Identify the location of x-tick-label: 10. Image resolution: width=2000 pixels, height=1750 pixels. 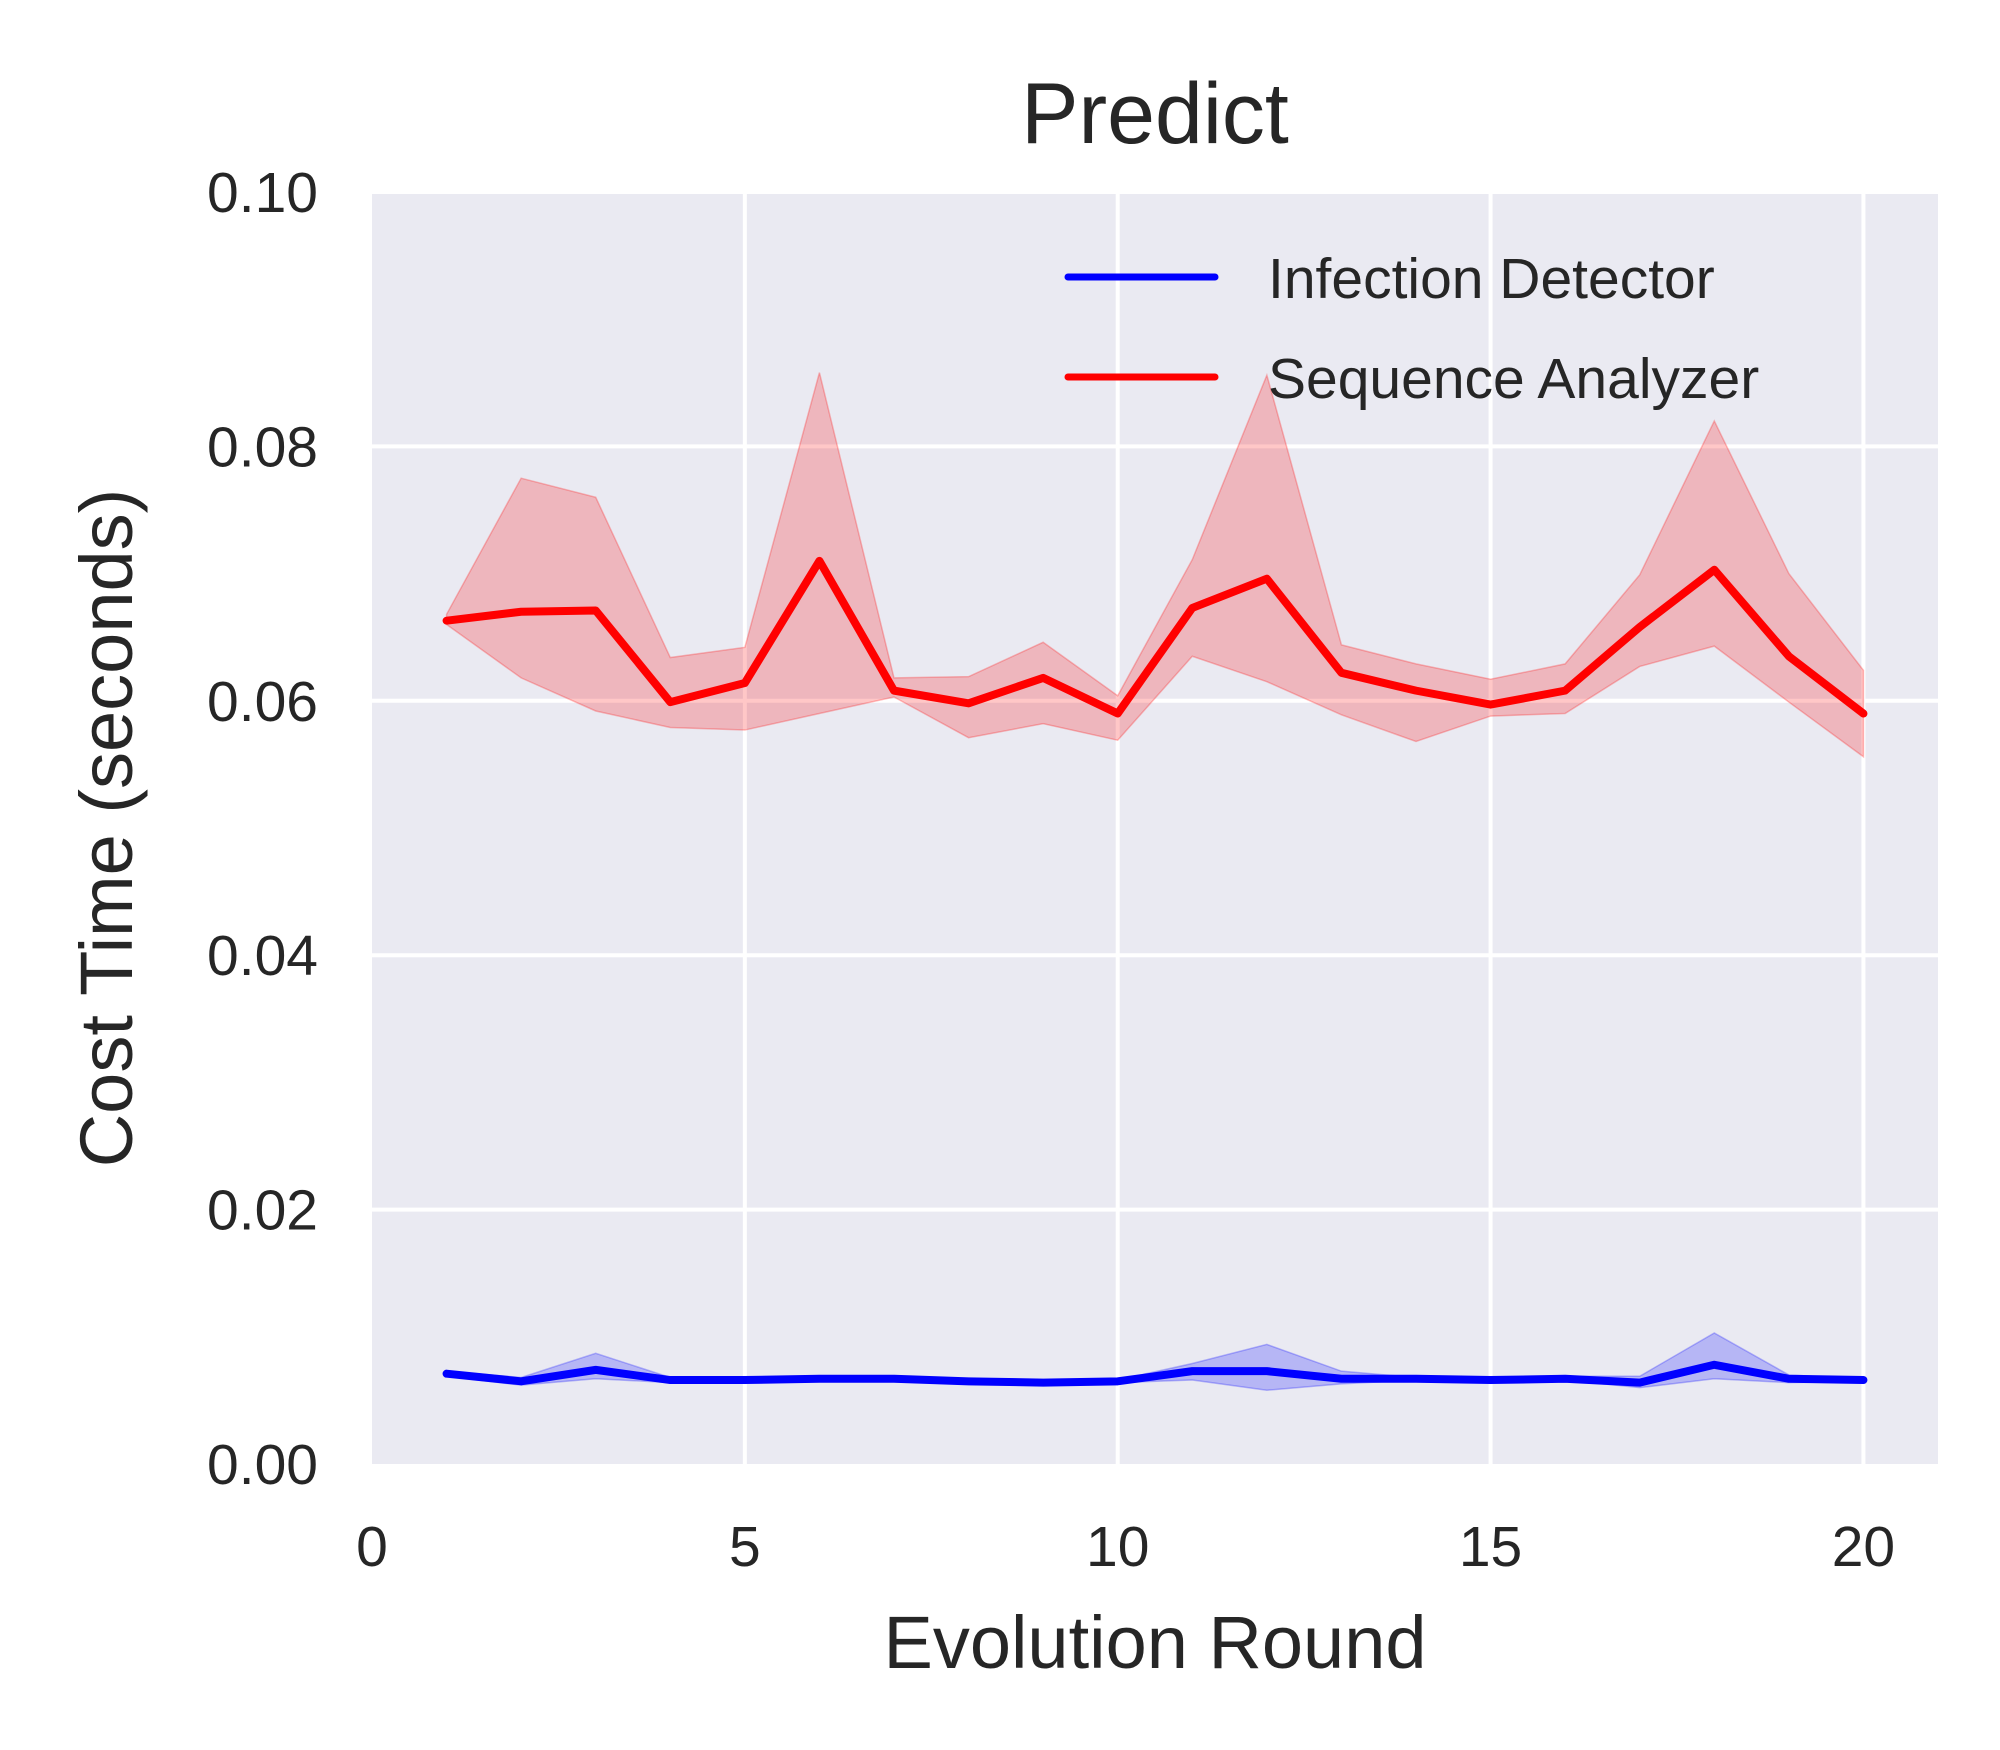
(1117, 1547).